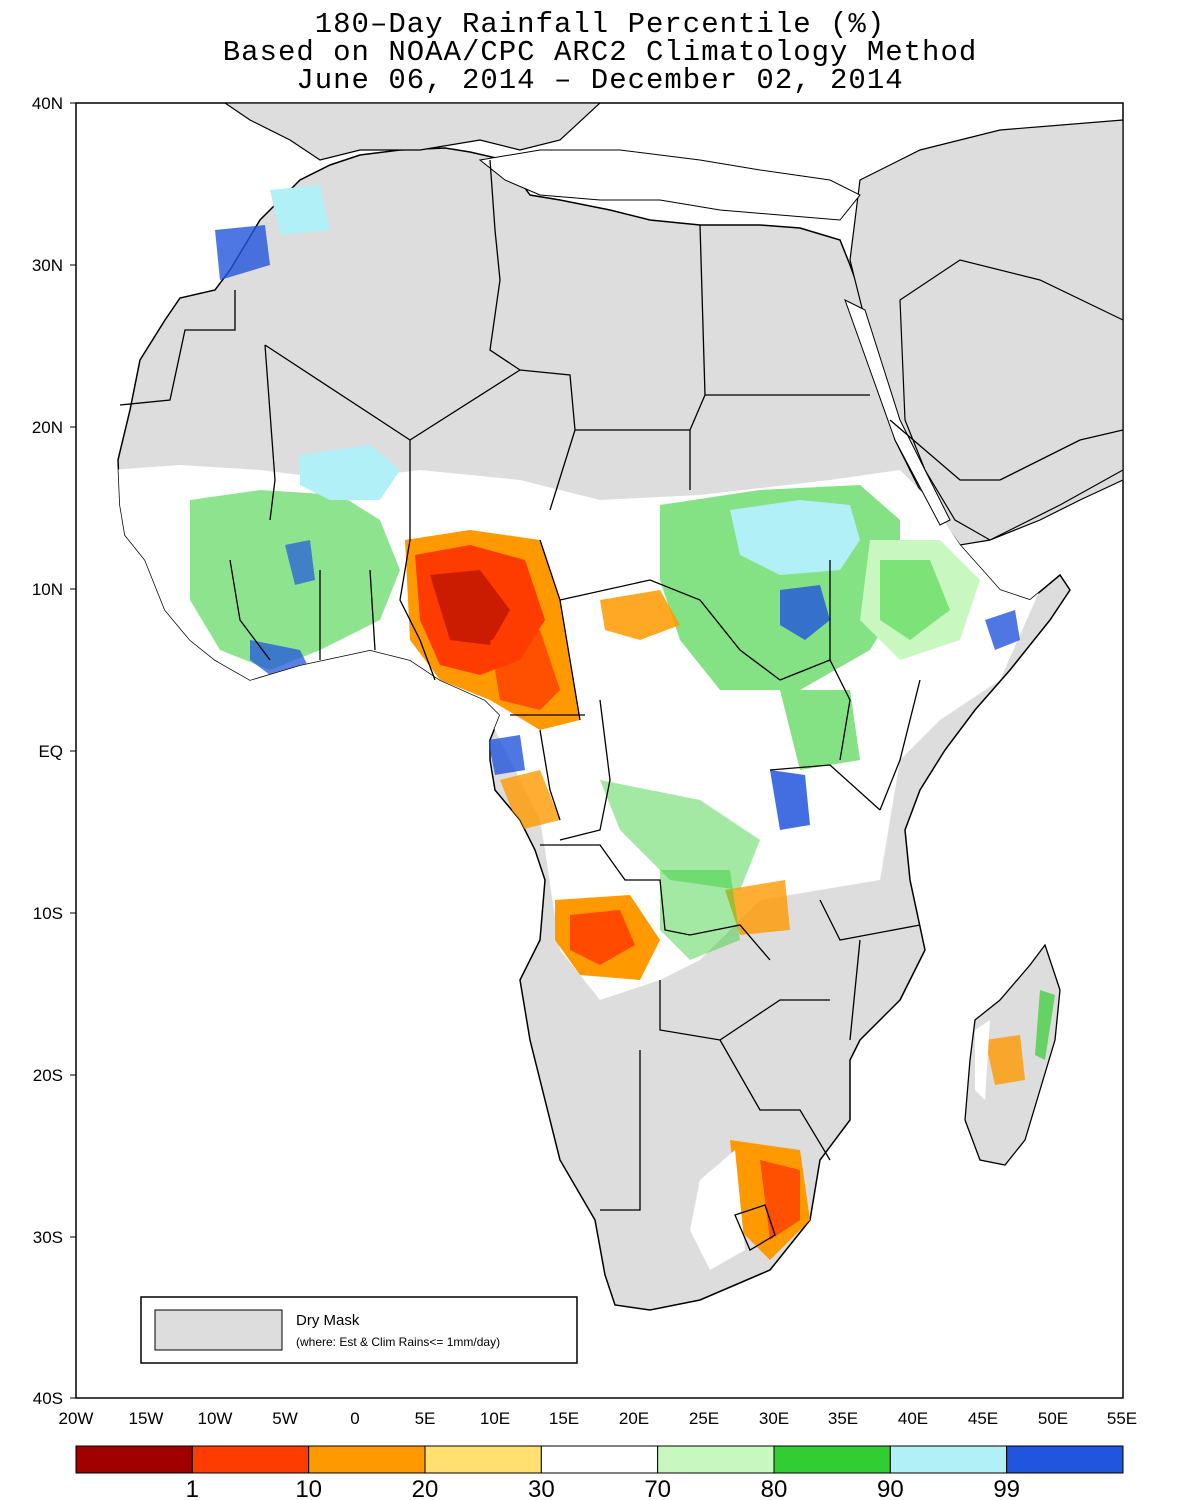  Describe the element at coordinates (280, 657) in the screenshot. I see `guinea-coast-record-wet` at that location.